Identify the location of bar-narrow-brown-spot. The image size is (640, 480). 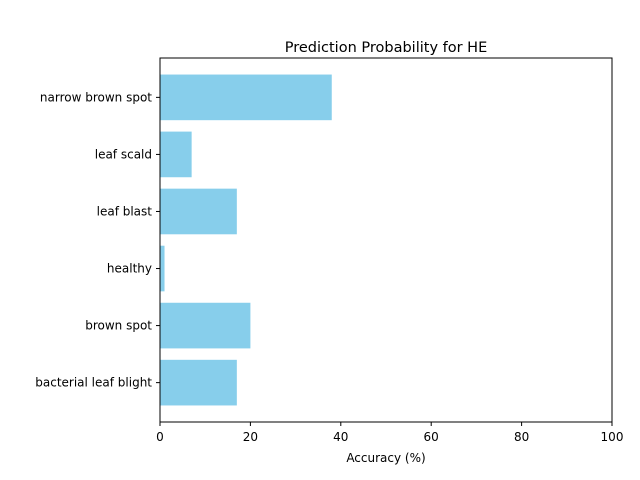
(246, 97).